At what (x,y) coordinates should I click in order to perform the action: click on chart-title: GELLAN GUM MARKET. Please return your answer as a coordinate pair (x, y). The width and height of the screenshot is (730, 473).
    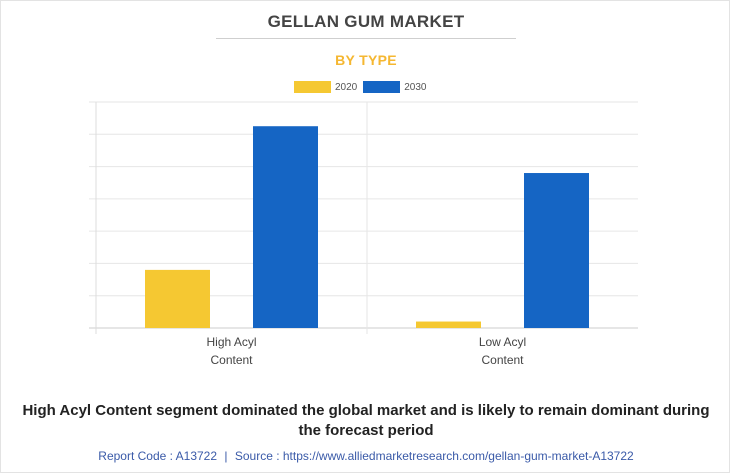
    Looking at the image, I should click on (366, 21).